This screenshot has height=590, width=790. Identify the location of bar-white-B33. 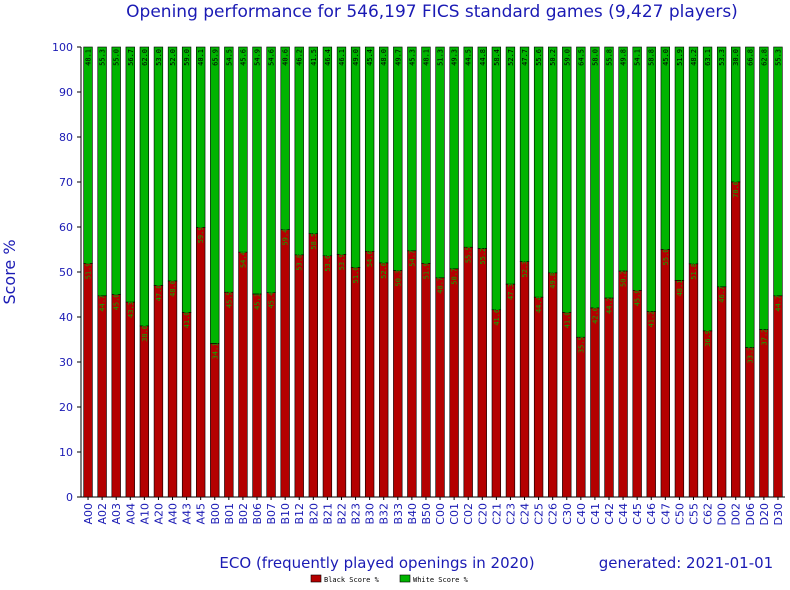
(398, 158).